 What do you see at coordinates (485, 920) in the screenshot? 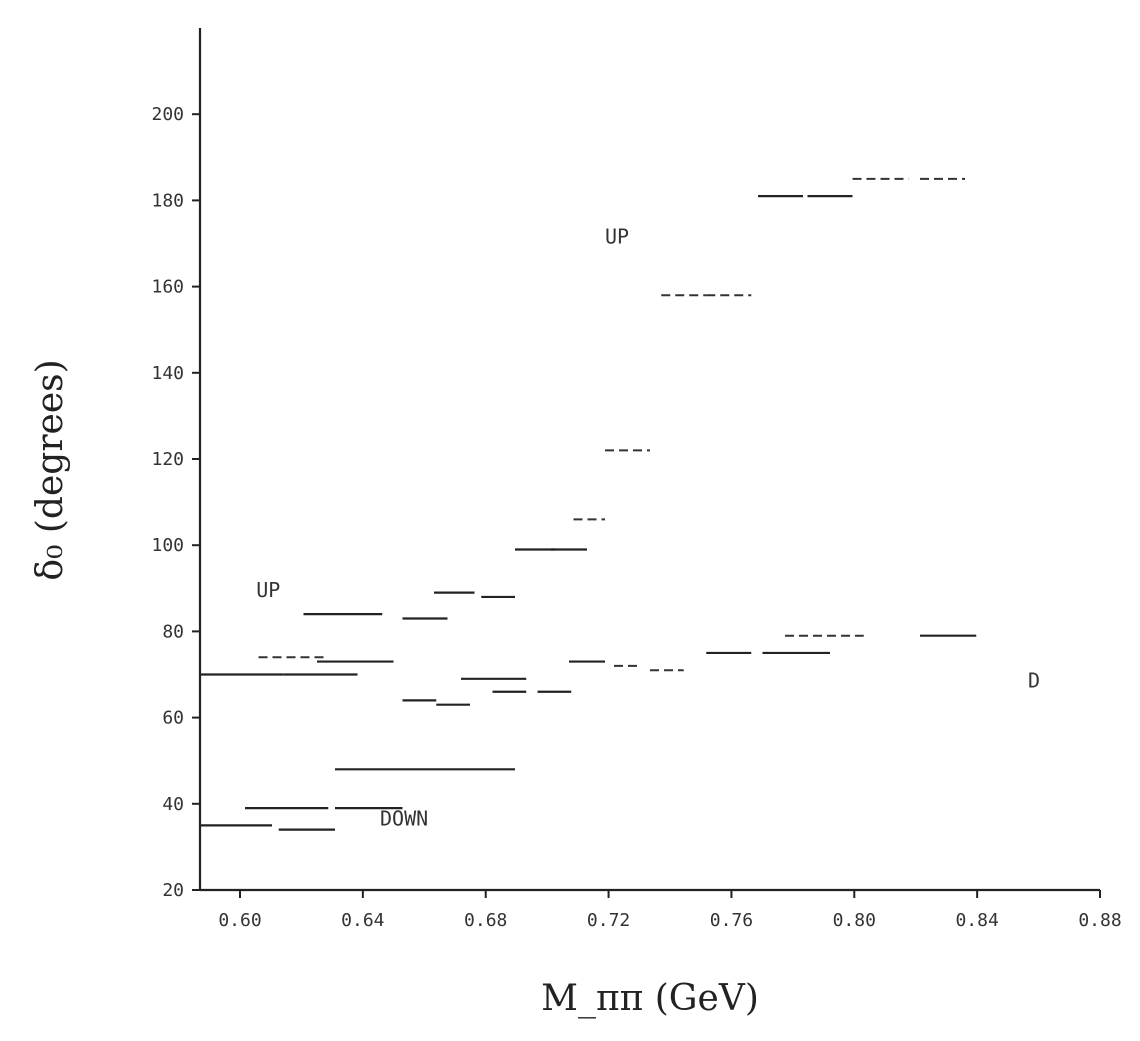
I see `x-tick-label: 0.68` at bounding box center [485, 920].